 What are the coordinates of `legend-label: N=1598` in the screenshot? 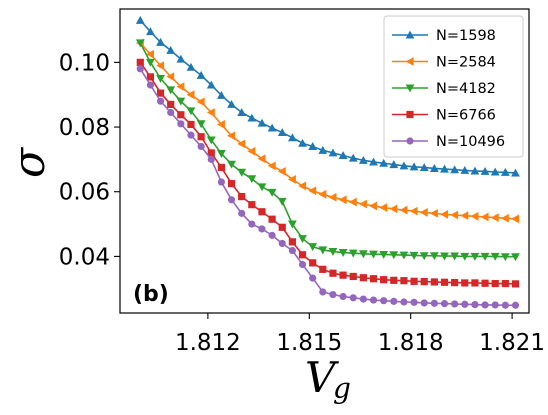 It's located at (466, 36).